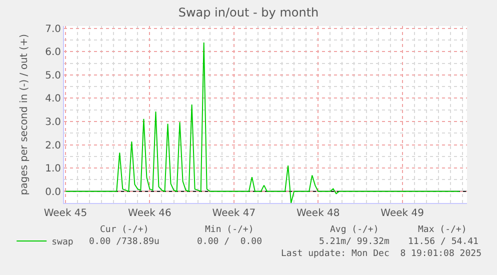 This screenshot has width=497, height=275. What do you see at coordinates (53, 122) in the screenshot?
I see `y-tick-label: 3.0` at bounding box center [53, 122].